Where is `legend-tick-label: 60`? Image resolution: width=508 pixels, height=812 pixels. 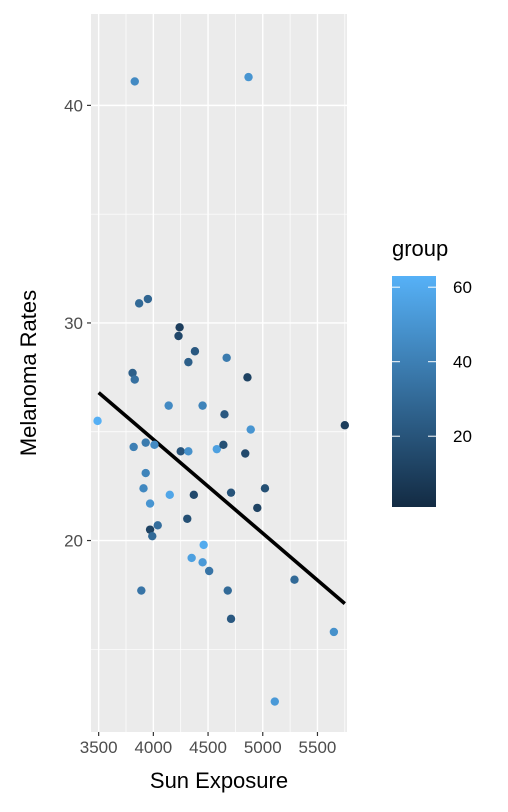
legend-tick-label: 60 is located at coordinates (462, 287).